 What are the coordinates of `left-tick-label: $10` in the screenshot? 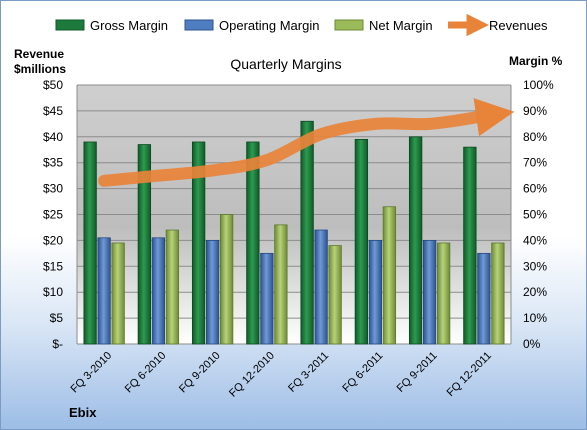 It's located at (53, 292).